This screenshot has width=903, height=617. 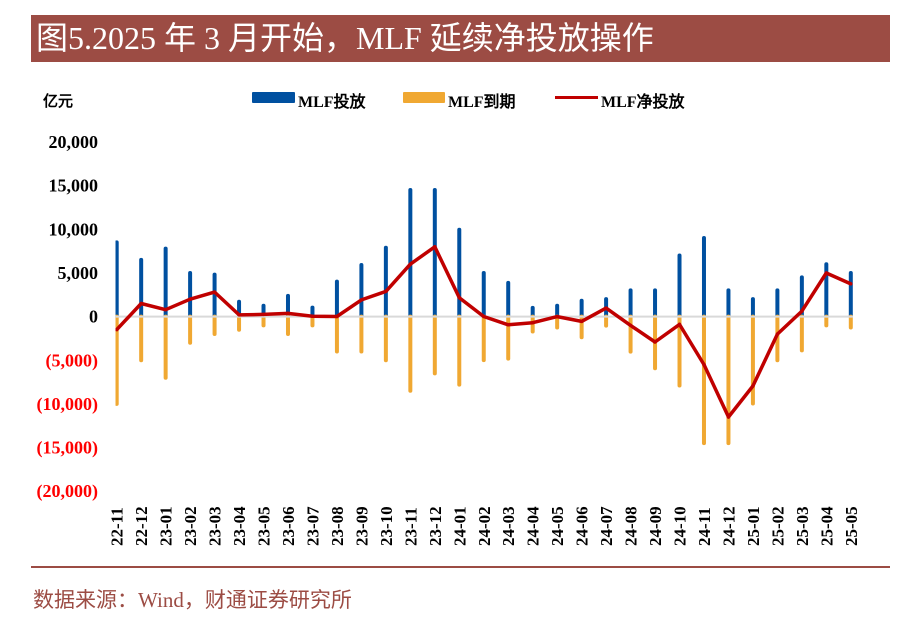 I want to click on chart-title: 图5.2025 年 3 月开始，MLF 延续净投放操作, so click(x=345, y=38).